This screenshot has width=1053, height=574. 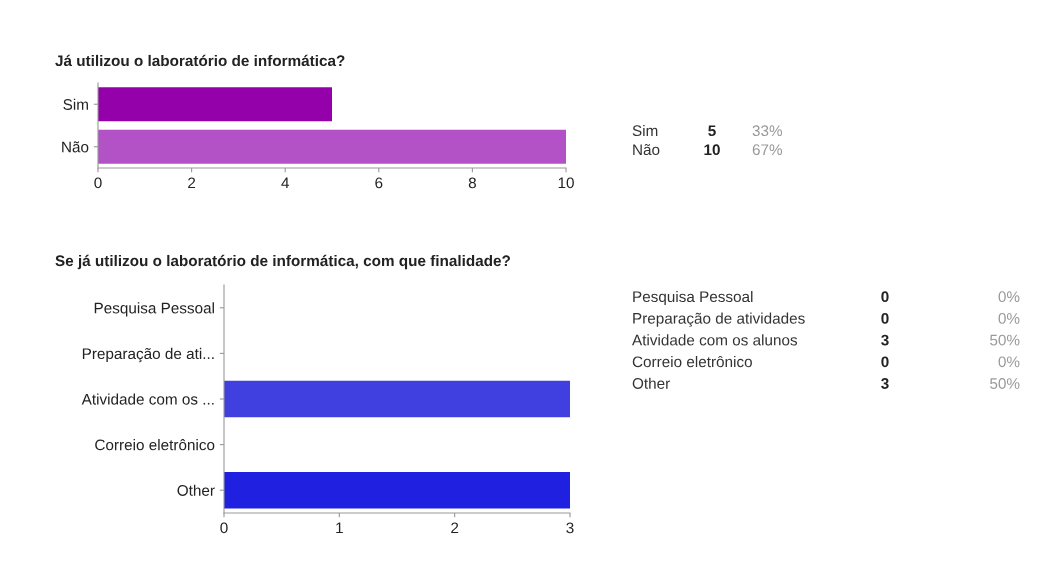 What do you see at coordinates (570, 528) in the screenshot?
I see `x-tick-label: 3` at bounding box center [570, 528].